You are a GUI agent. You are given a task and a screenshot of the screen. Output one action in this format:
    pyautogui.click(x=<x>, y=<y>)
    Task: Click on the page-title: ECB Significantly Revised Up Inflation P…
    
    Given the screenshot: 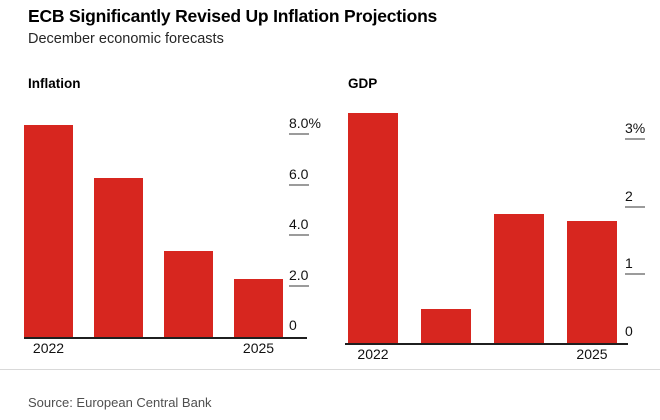 What is the action you would take?
    pyautogui.click(x=233, y=16)
    